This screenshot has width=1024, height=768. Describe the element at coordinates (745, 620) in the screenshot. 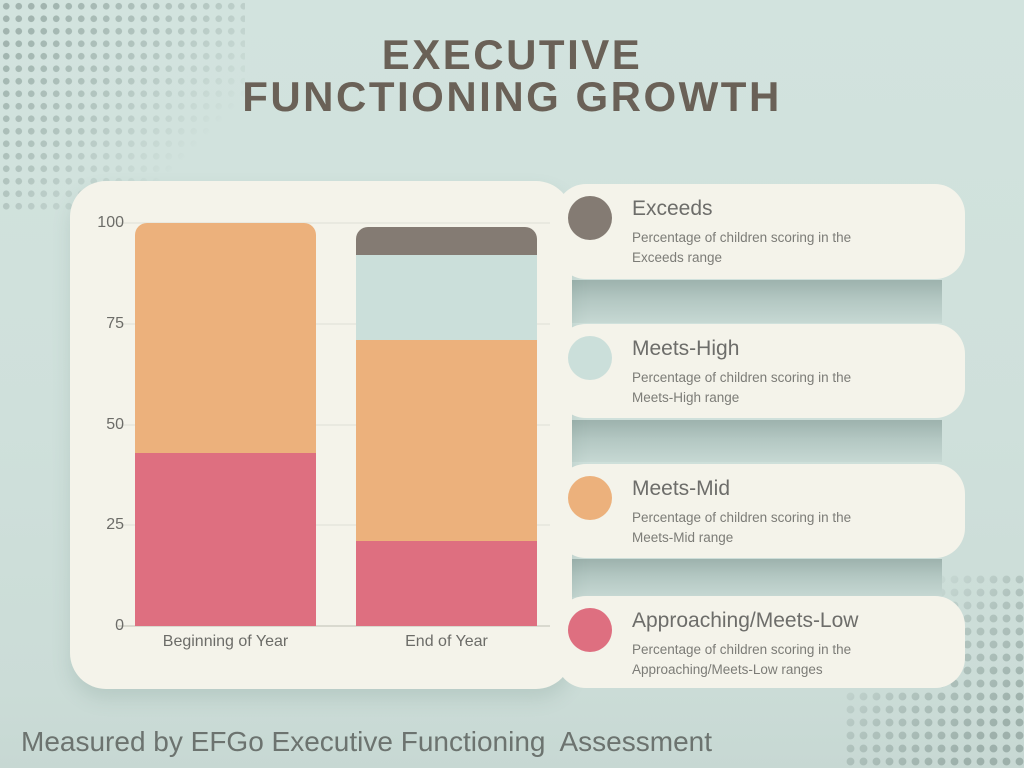

I see `legend-item-title: Approaching/Meets-Low` at that location.